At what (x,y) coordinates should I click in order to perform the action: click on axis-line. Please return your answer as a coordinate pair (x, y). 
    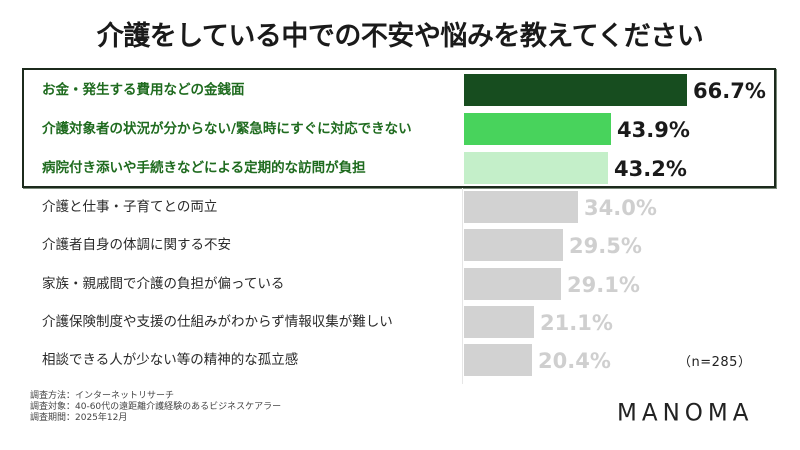
    Looking at the image, I should click on (462, 286).